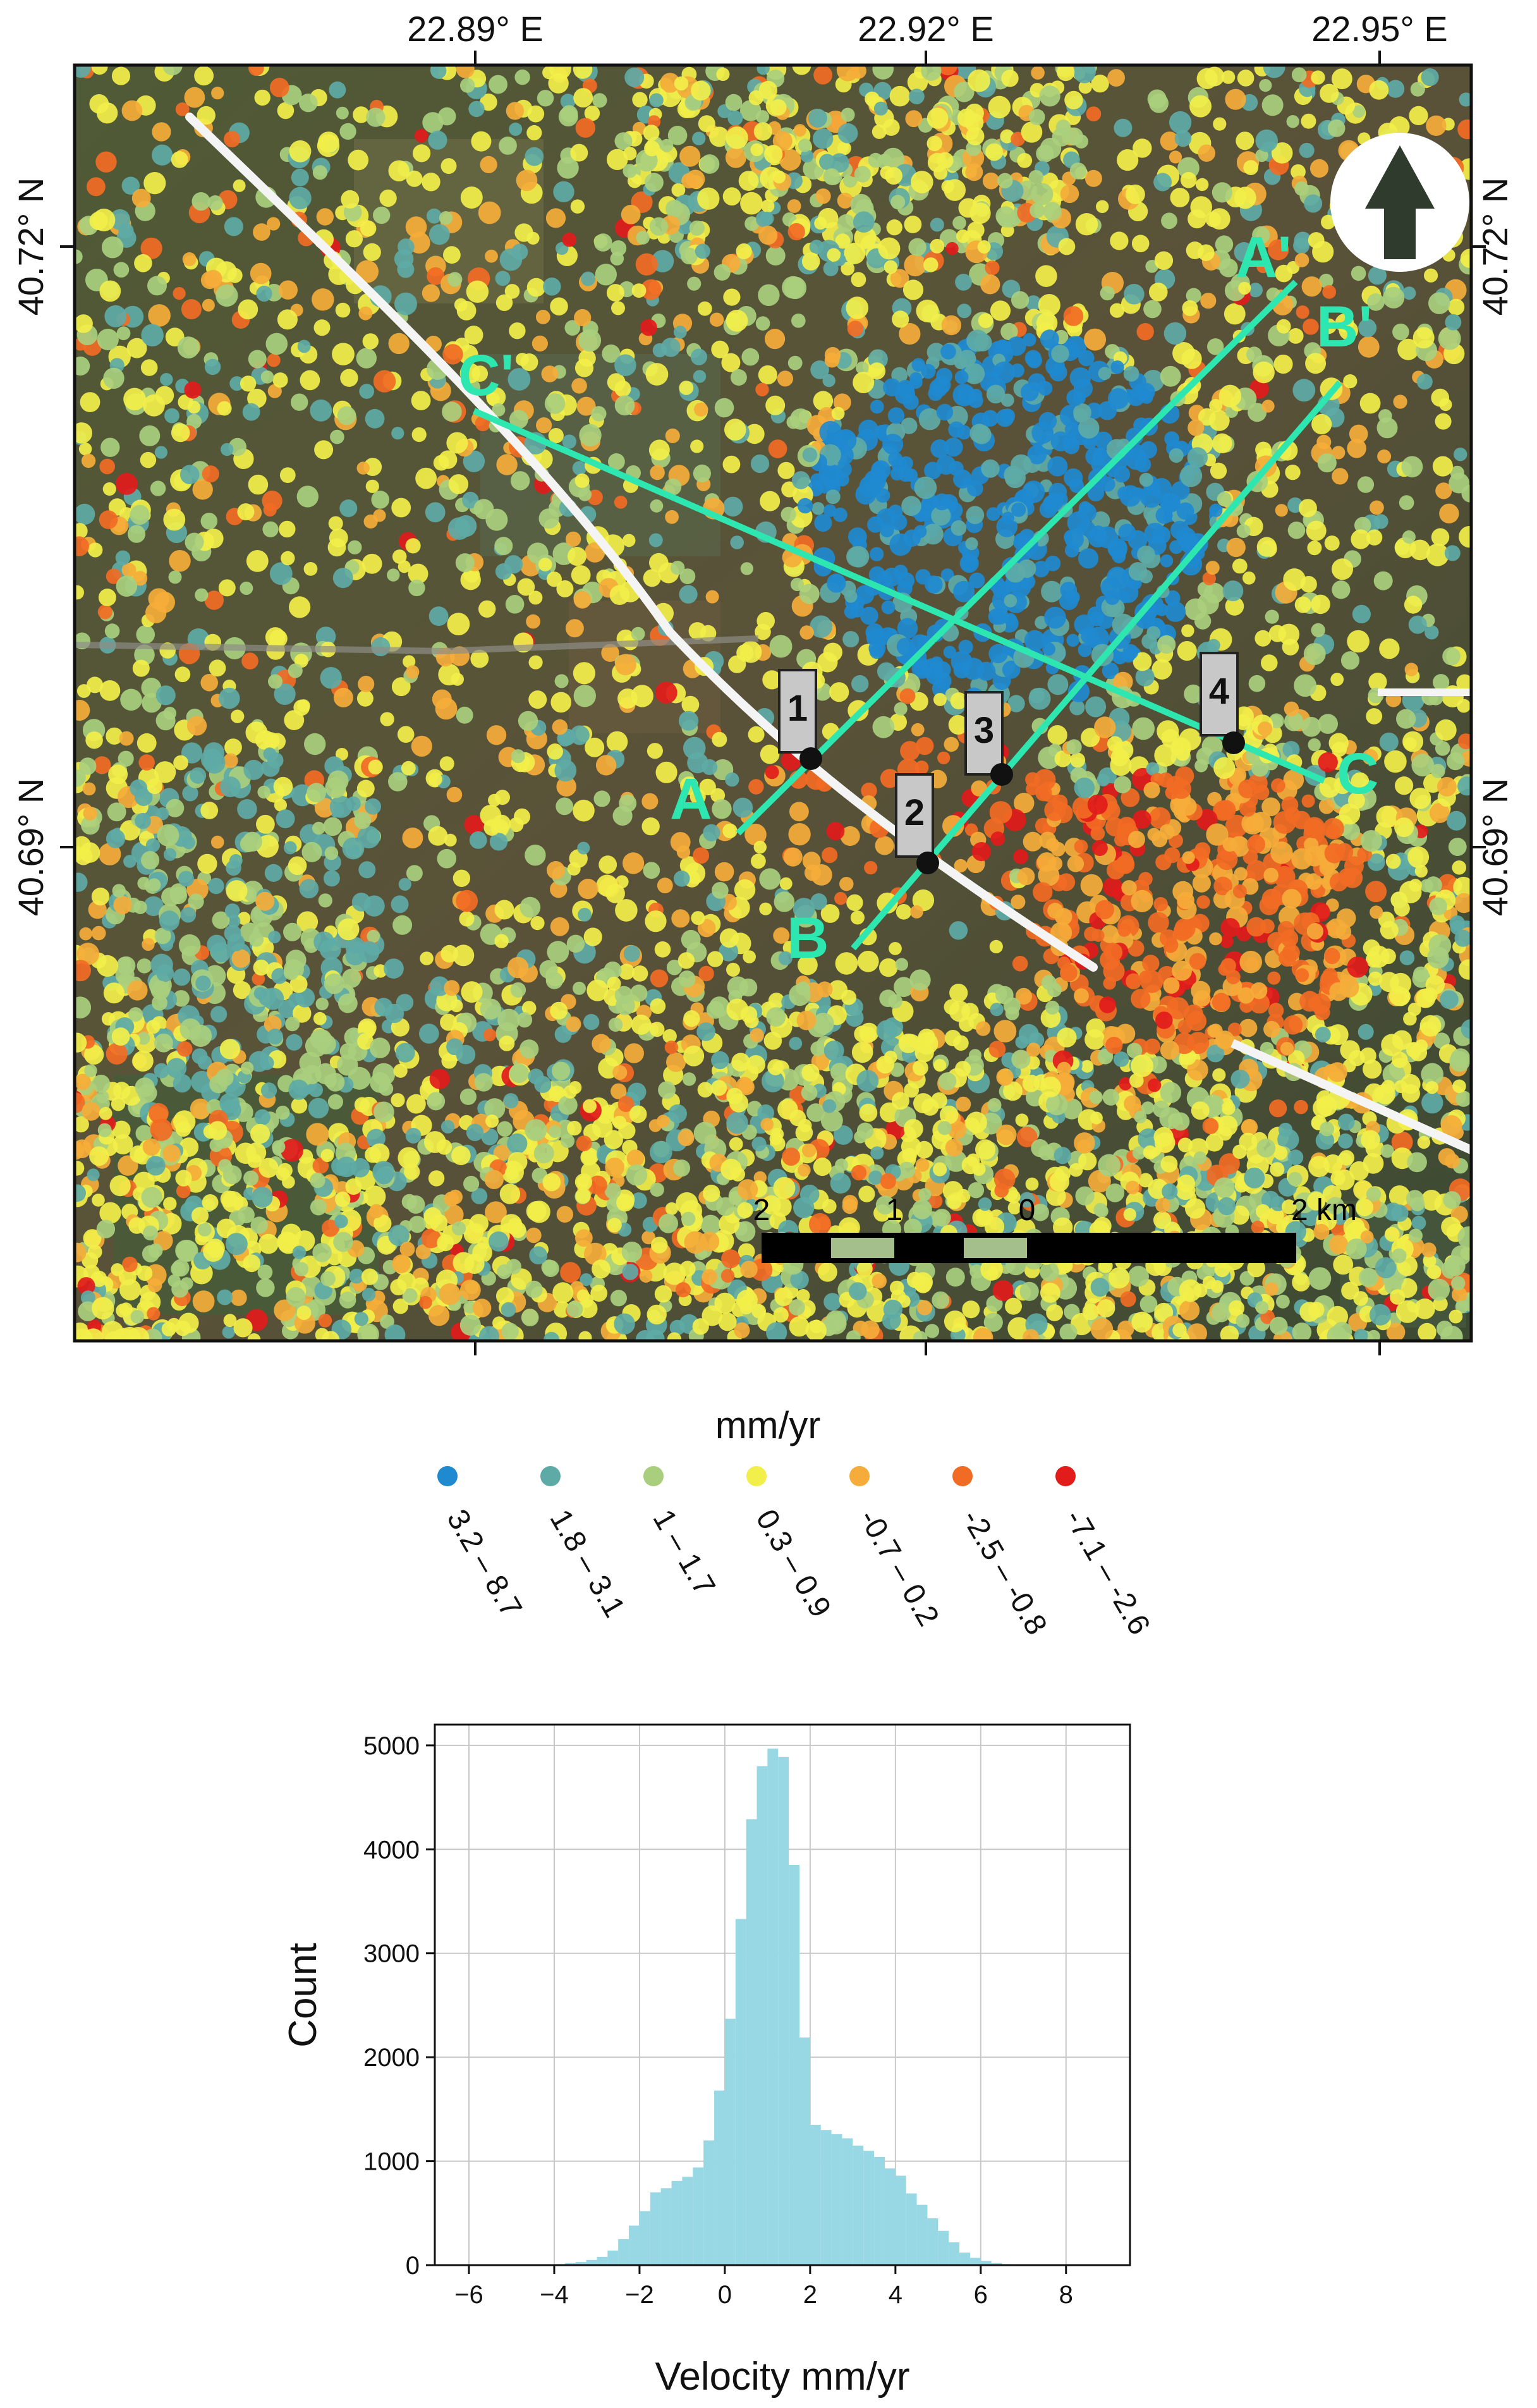 The image size is (1537, 2408). What do you see at coordinates (768, 1425) in the screenshot?
I see `legend-title: mm/yr` at bounding box center [768, 1425].